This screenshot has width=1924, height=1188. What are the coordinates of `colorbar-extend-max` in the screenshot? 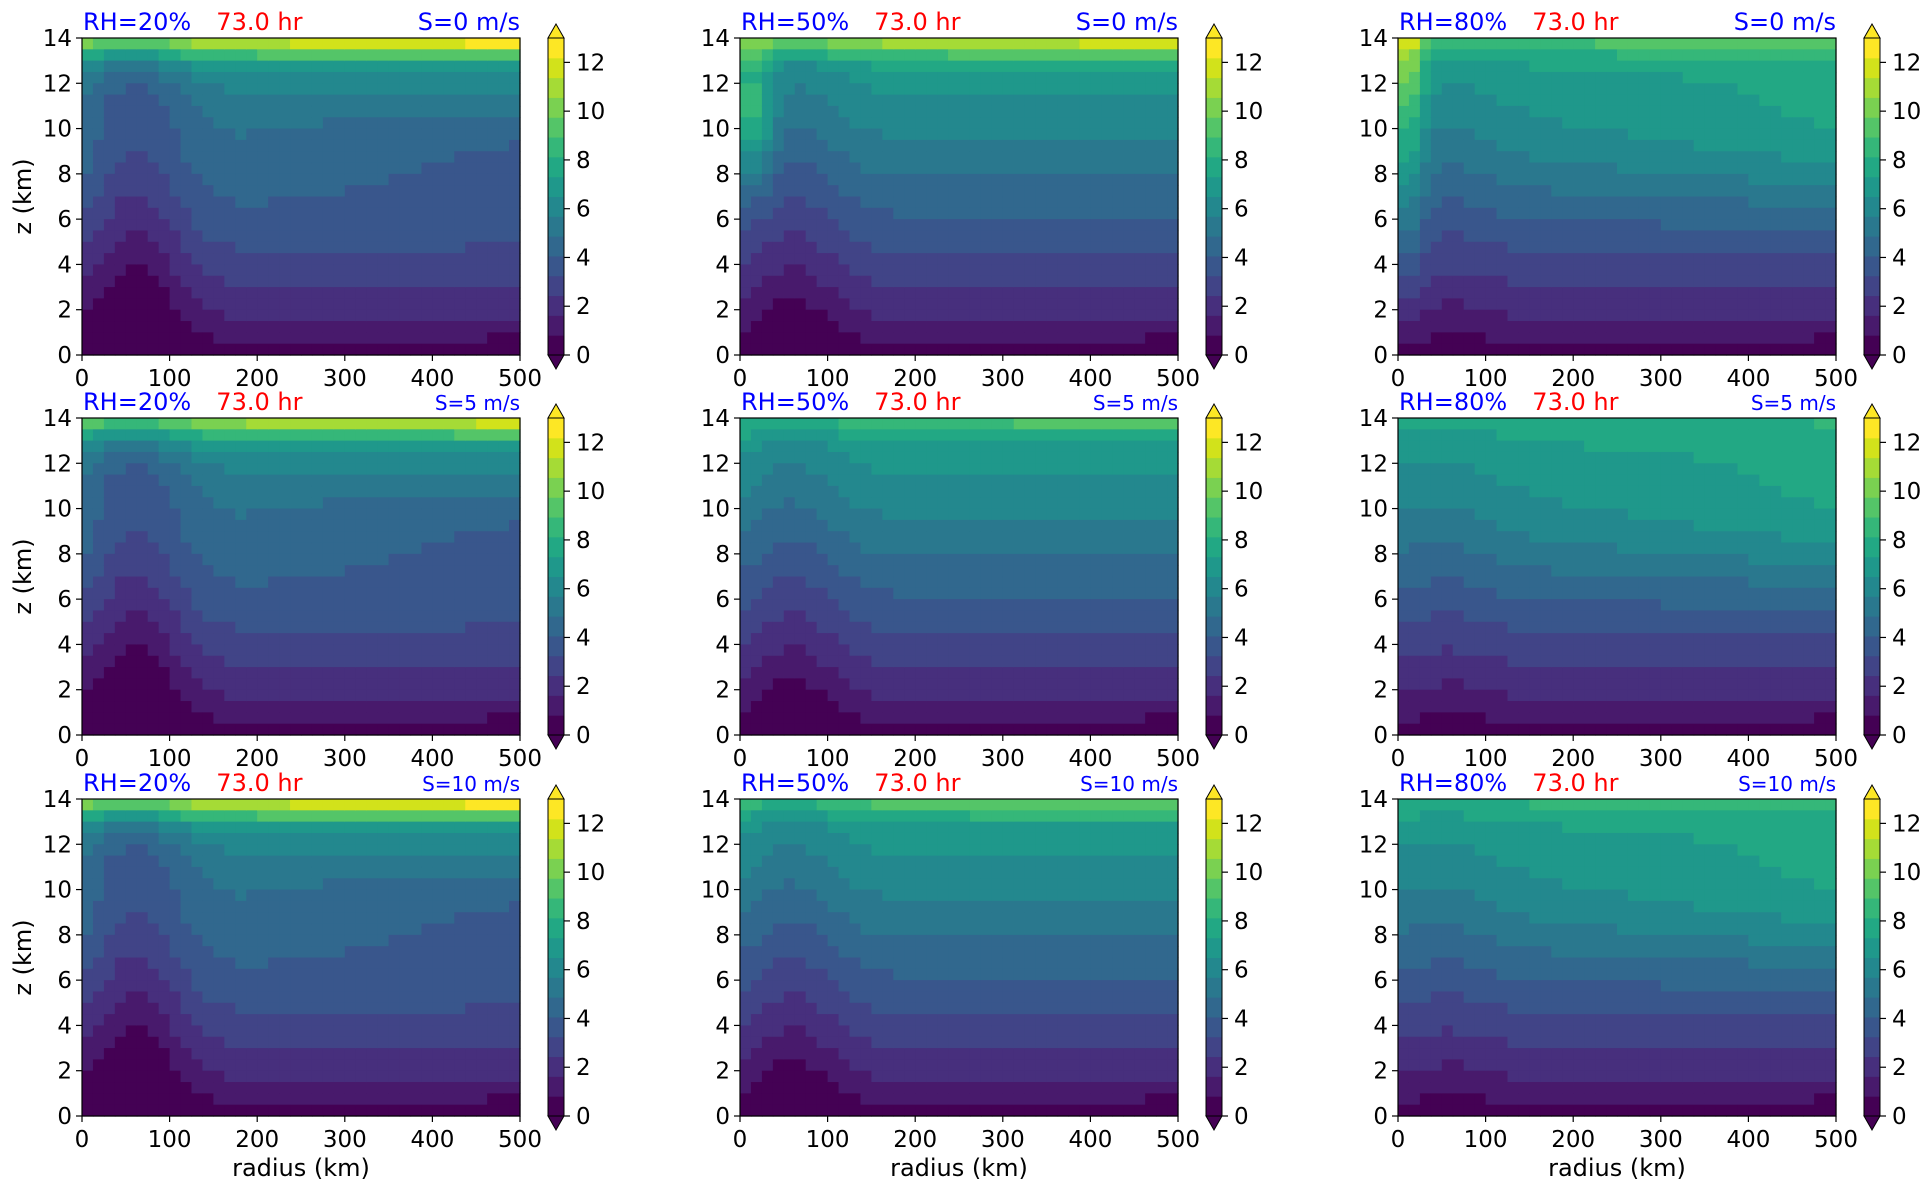 It's located at (556, 30).